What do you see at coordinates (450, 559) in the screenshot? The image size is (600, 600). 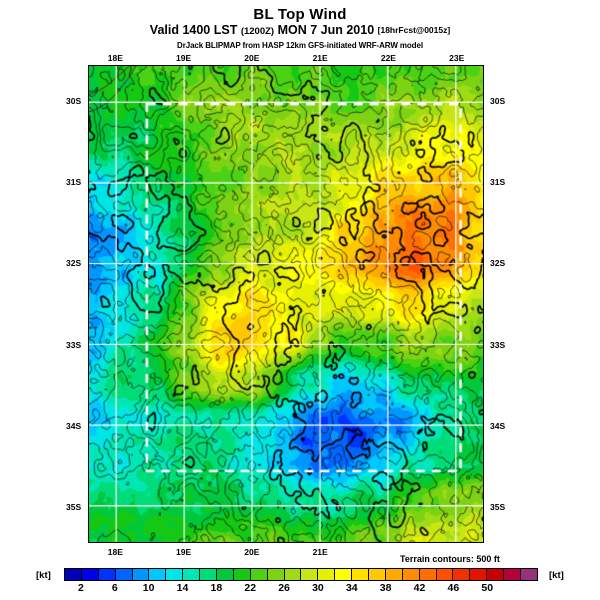 I see `terrain-contour-note: Terrain contours: 500 ft` at bounding box center [450, 559].